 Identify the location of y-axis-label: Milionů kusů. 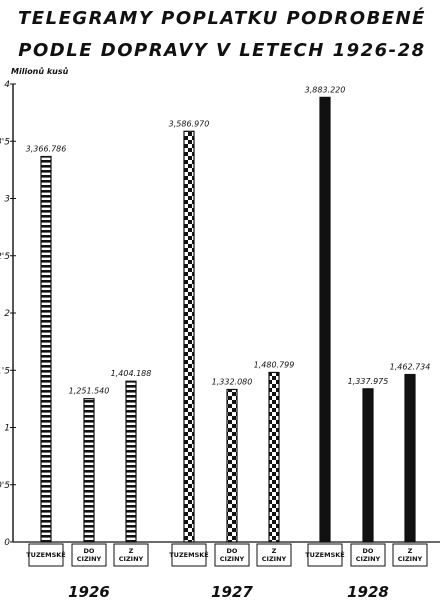
(40, 71).